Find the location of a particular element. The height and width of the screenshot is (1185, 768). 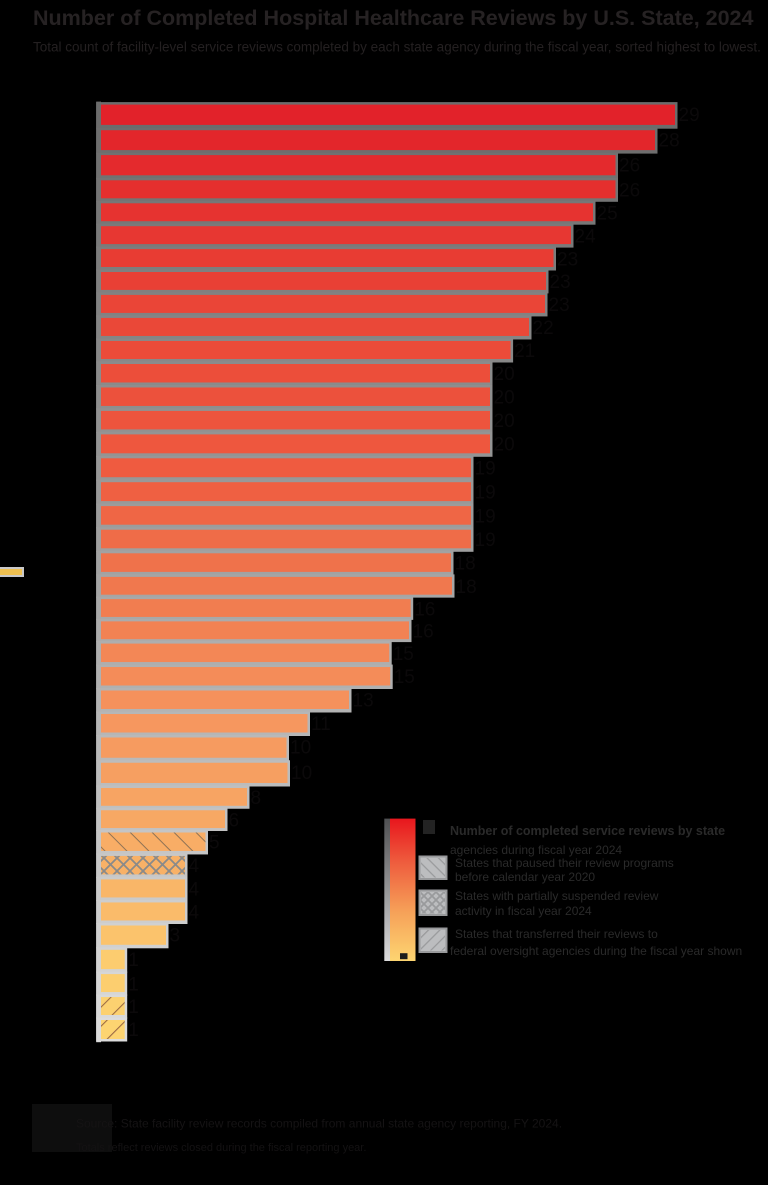

svg-text: 6 is located at coordinates (234, 821).